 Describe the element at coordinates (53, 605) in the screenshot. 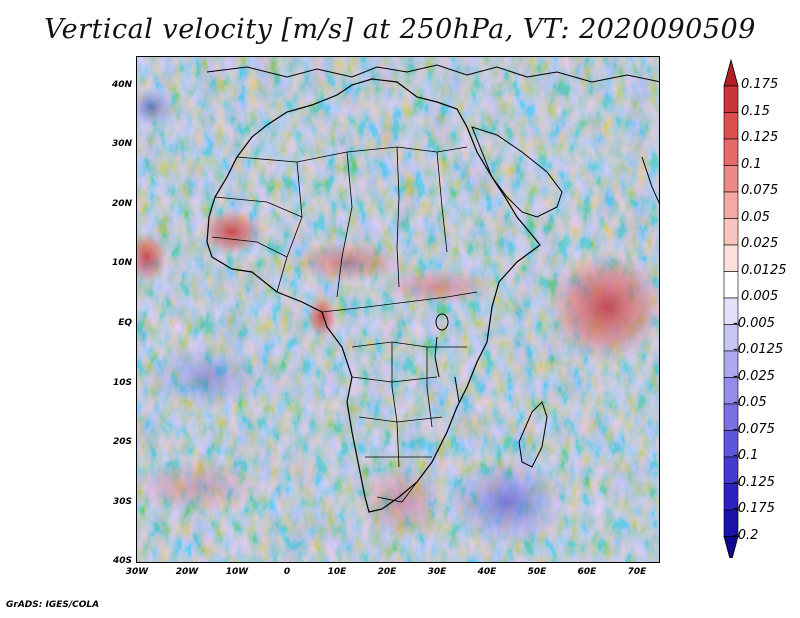

I see `software-credit: GrADS: IGES/COLA` at that location.